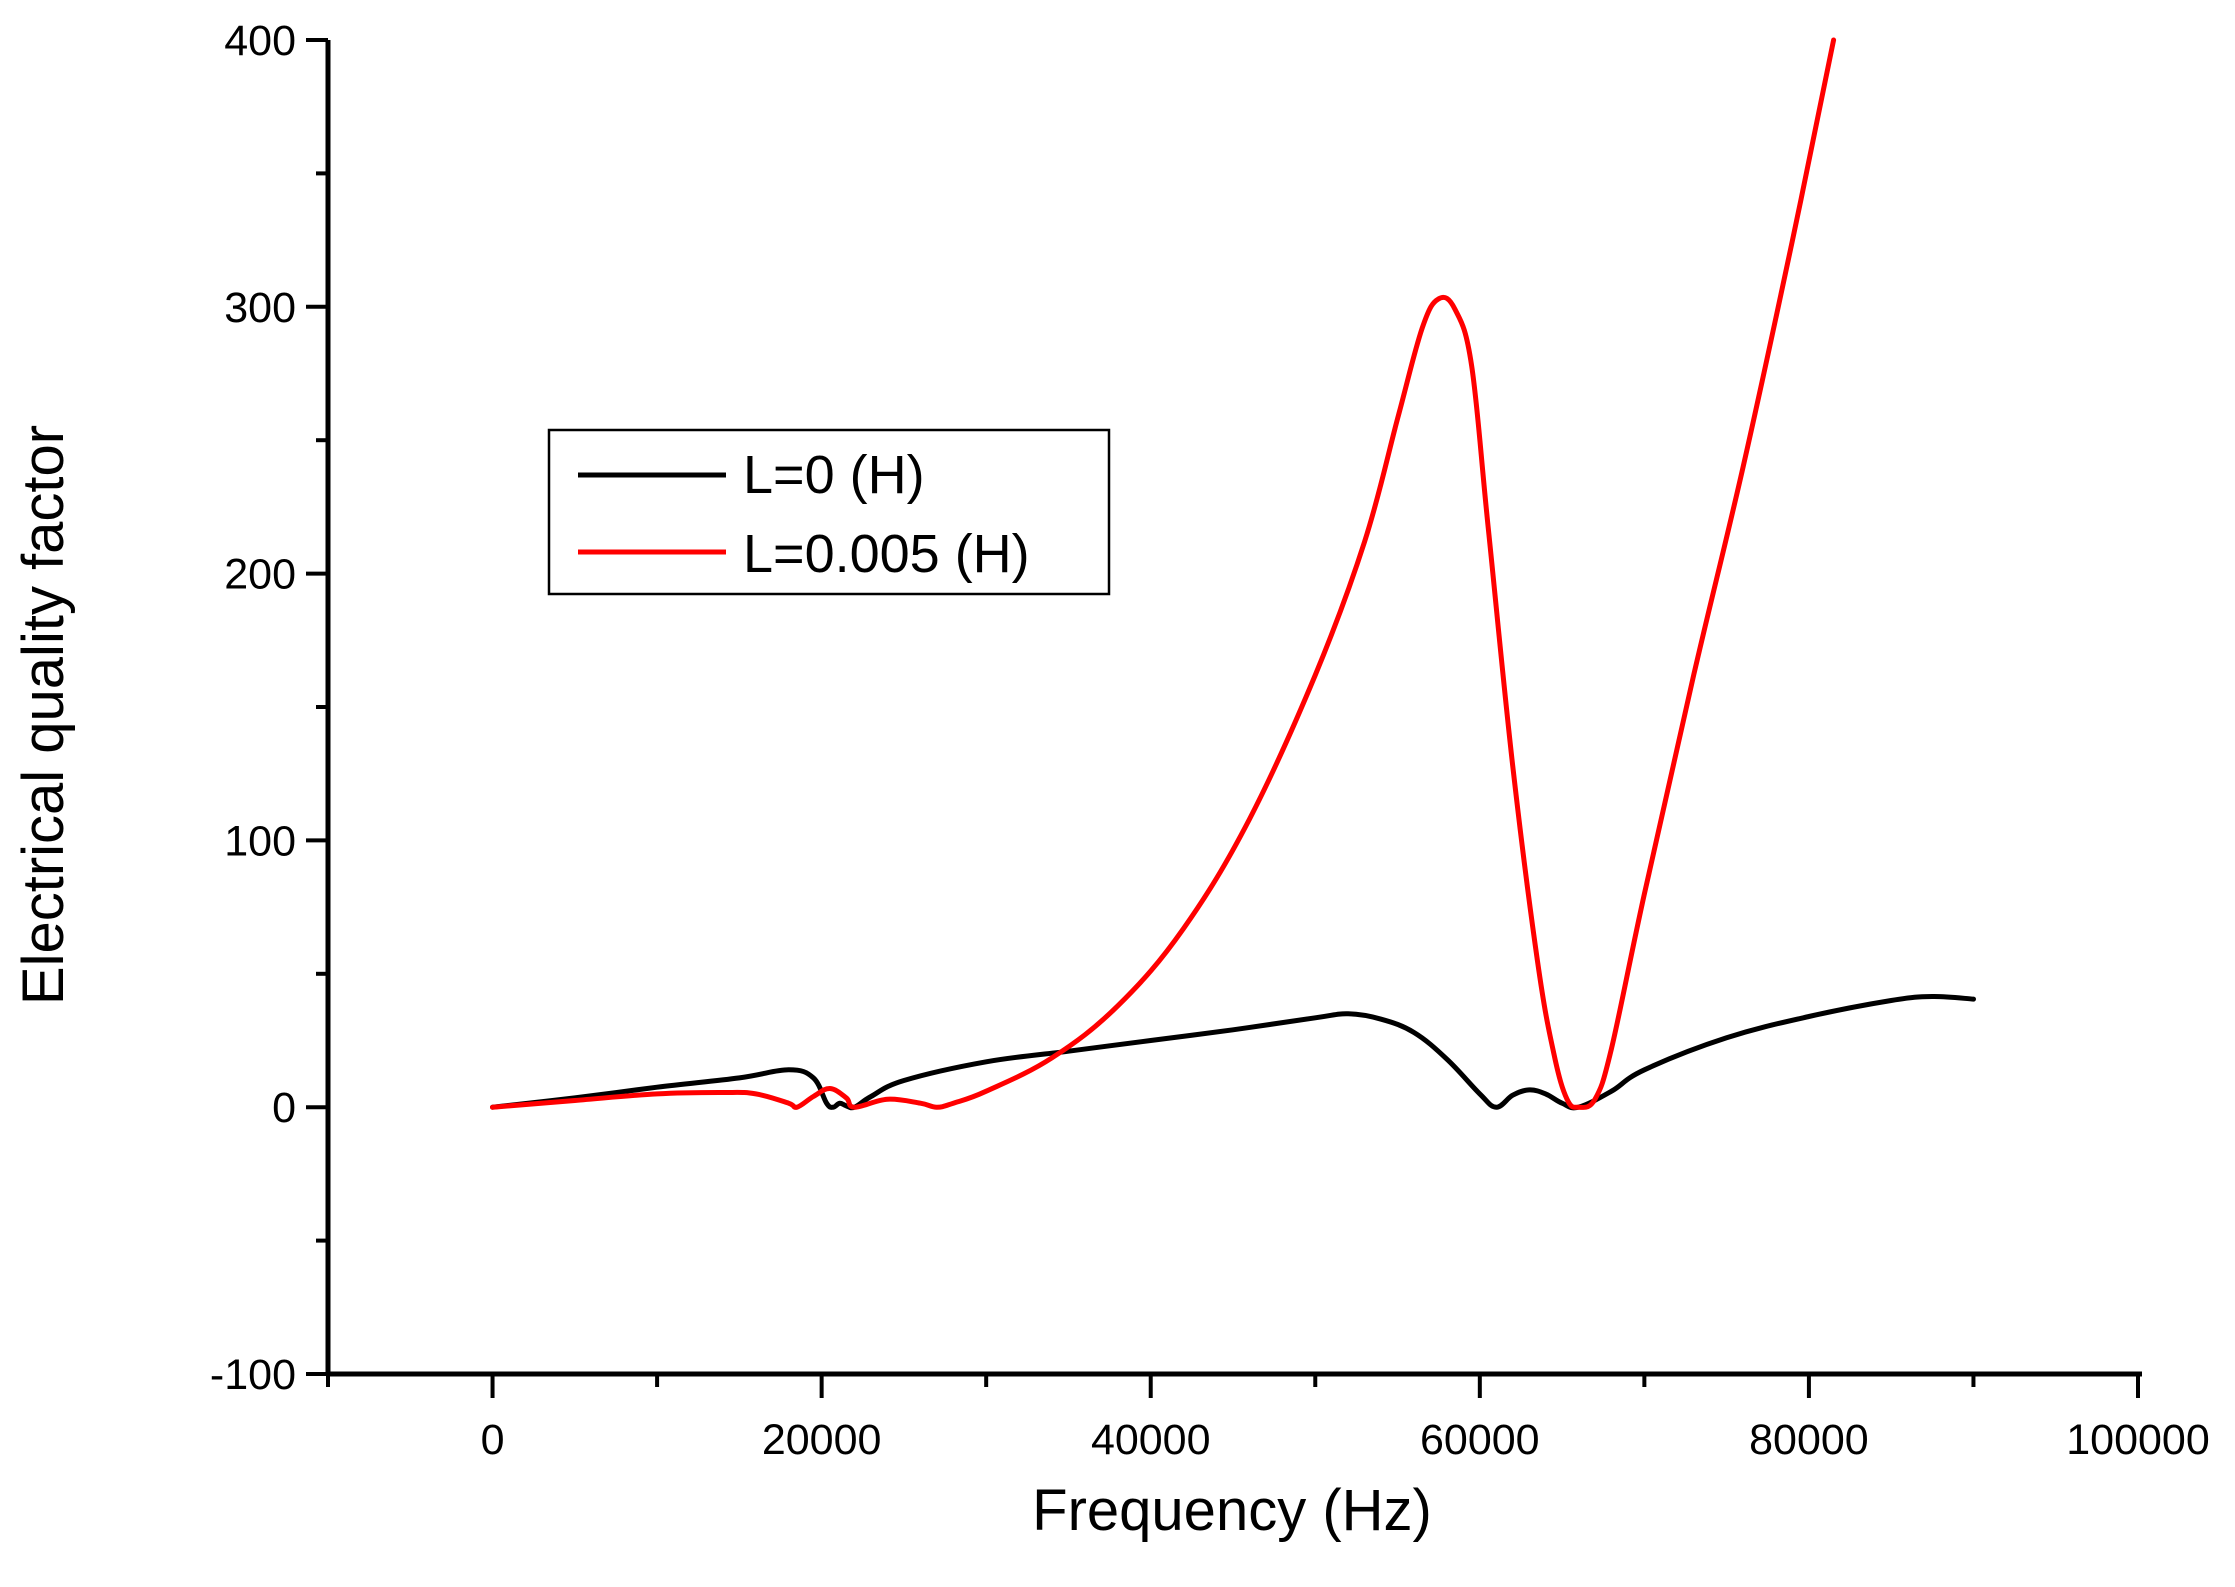  Describe the element at coordinates (260, 575) in the screenshot. I see `y-tick-label: 200` at that location.